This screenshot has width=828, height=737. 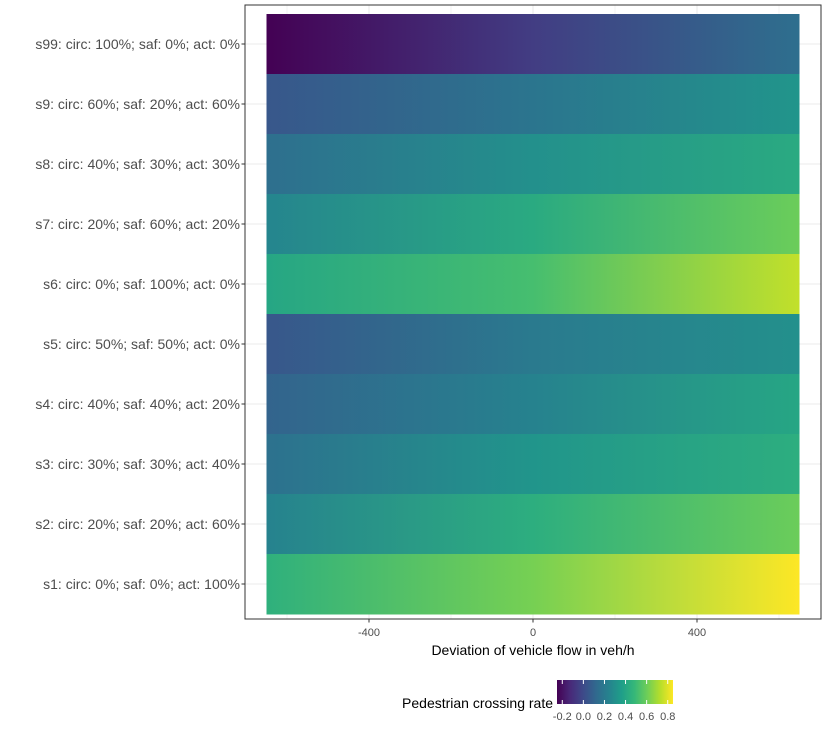 I want to click on y-tick-label: s9: circ: 60%; saf: 20%; act: 60%, so click(x=137, y=104).